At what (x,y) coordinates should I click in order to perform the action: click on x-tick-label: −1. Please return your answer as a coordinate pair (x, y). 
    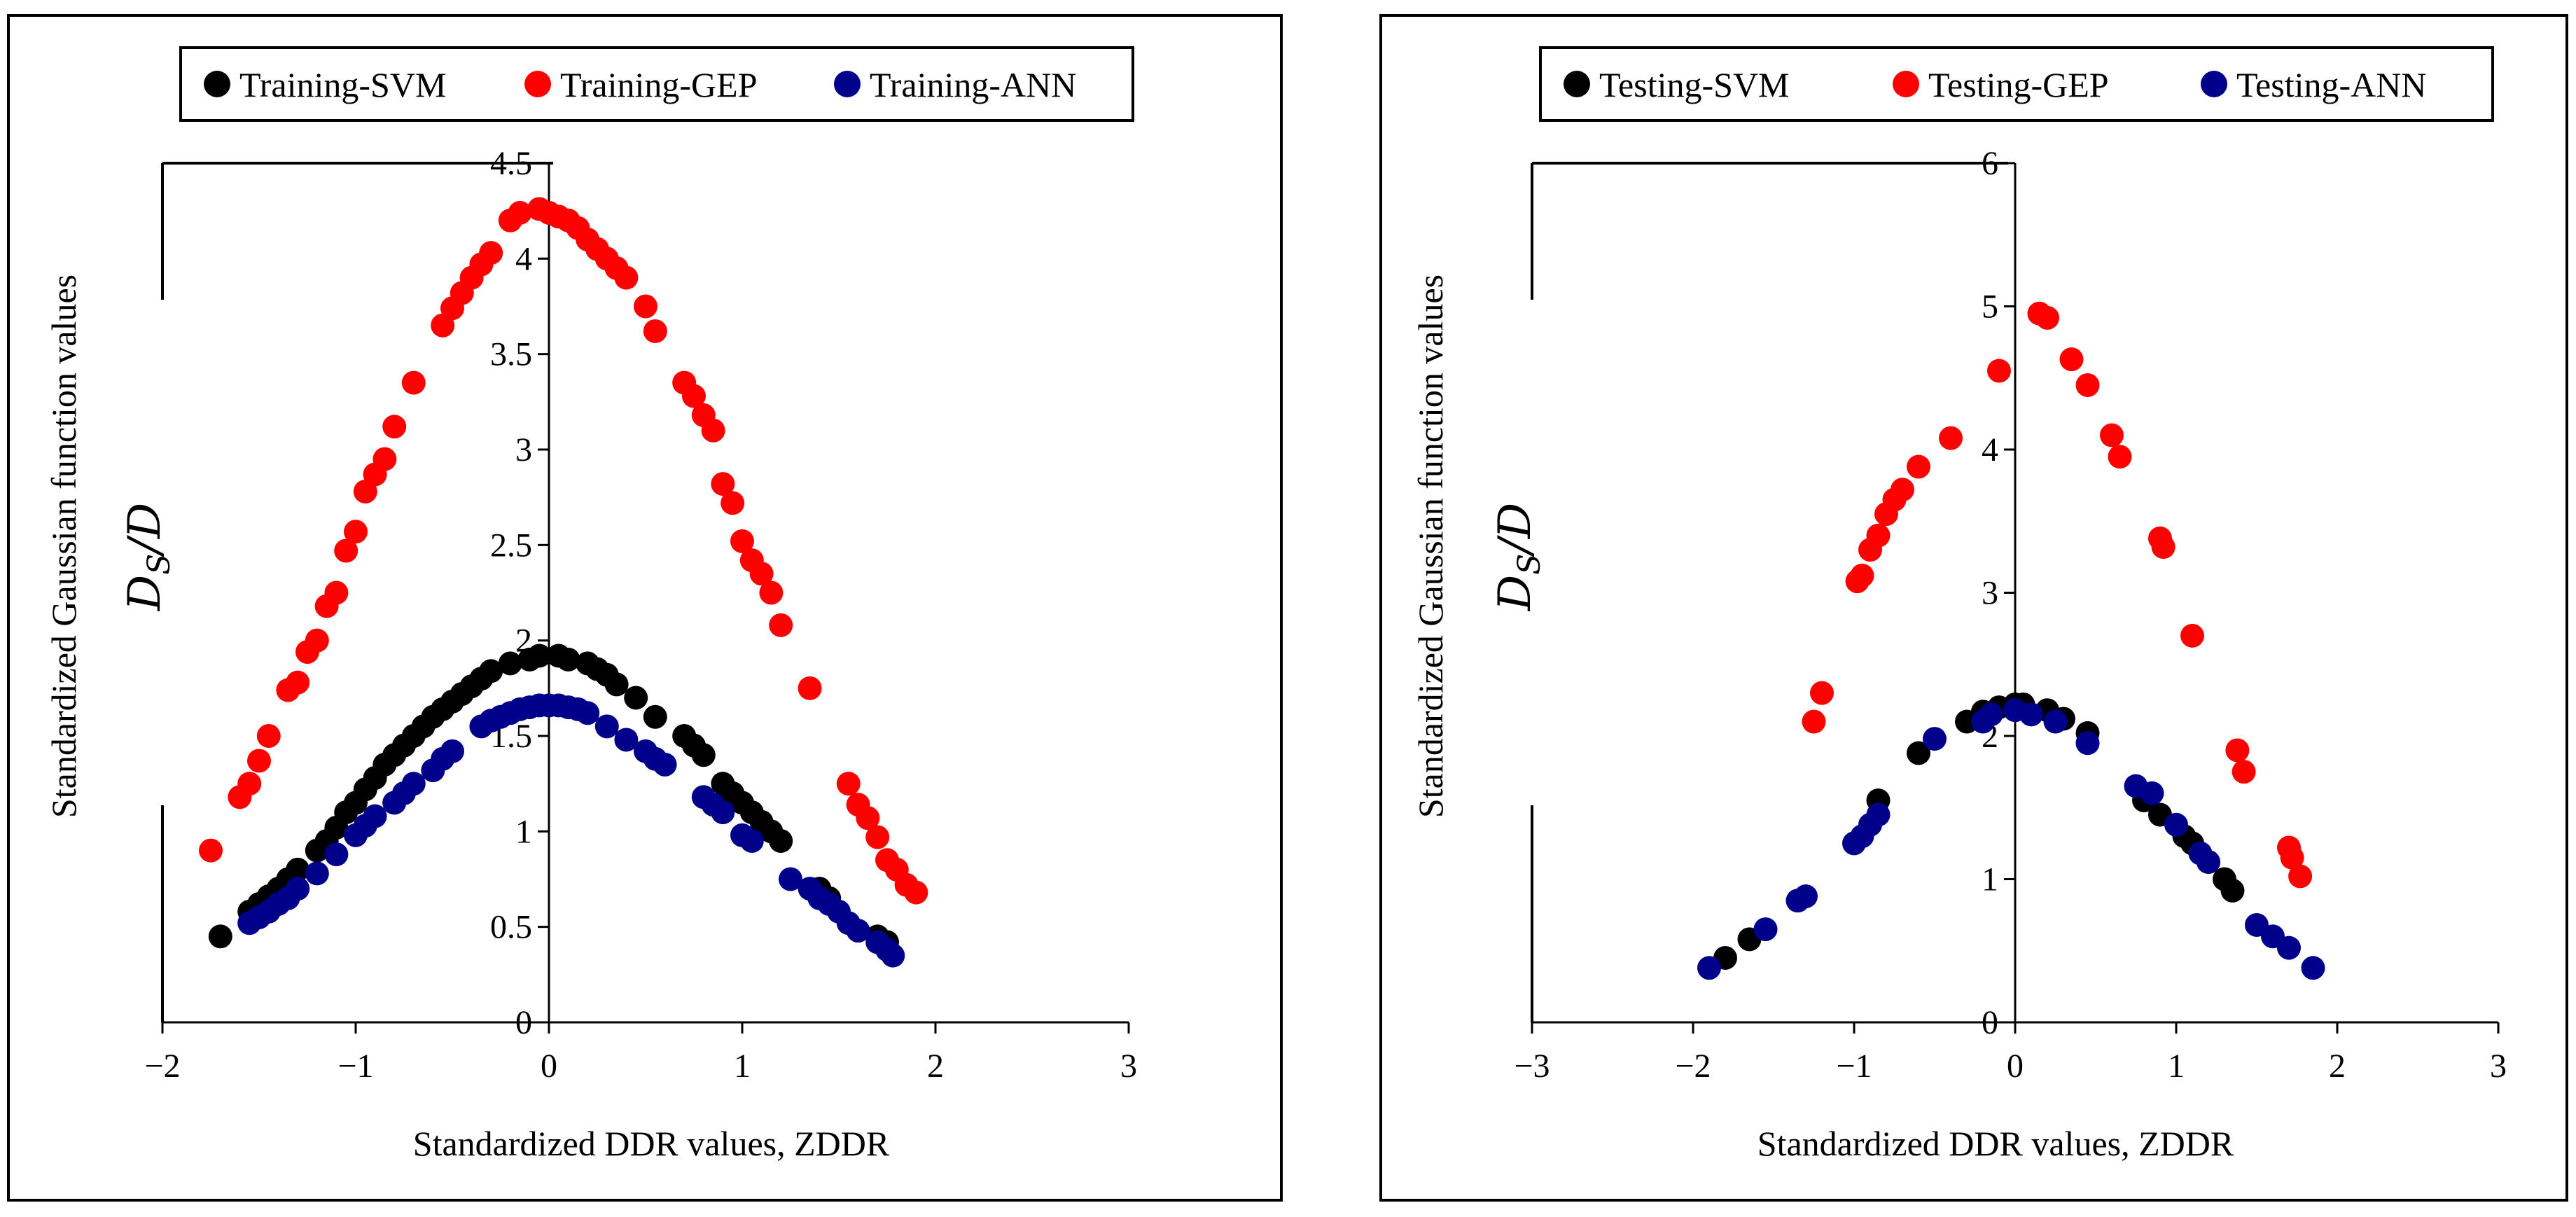
    Looking at the image, I should click on (355, 1066).